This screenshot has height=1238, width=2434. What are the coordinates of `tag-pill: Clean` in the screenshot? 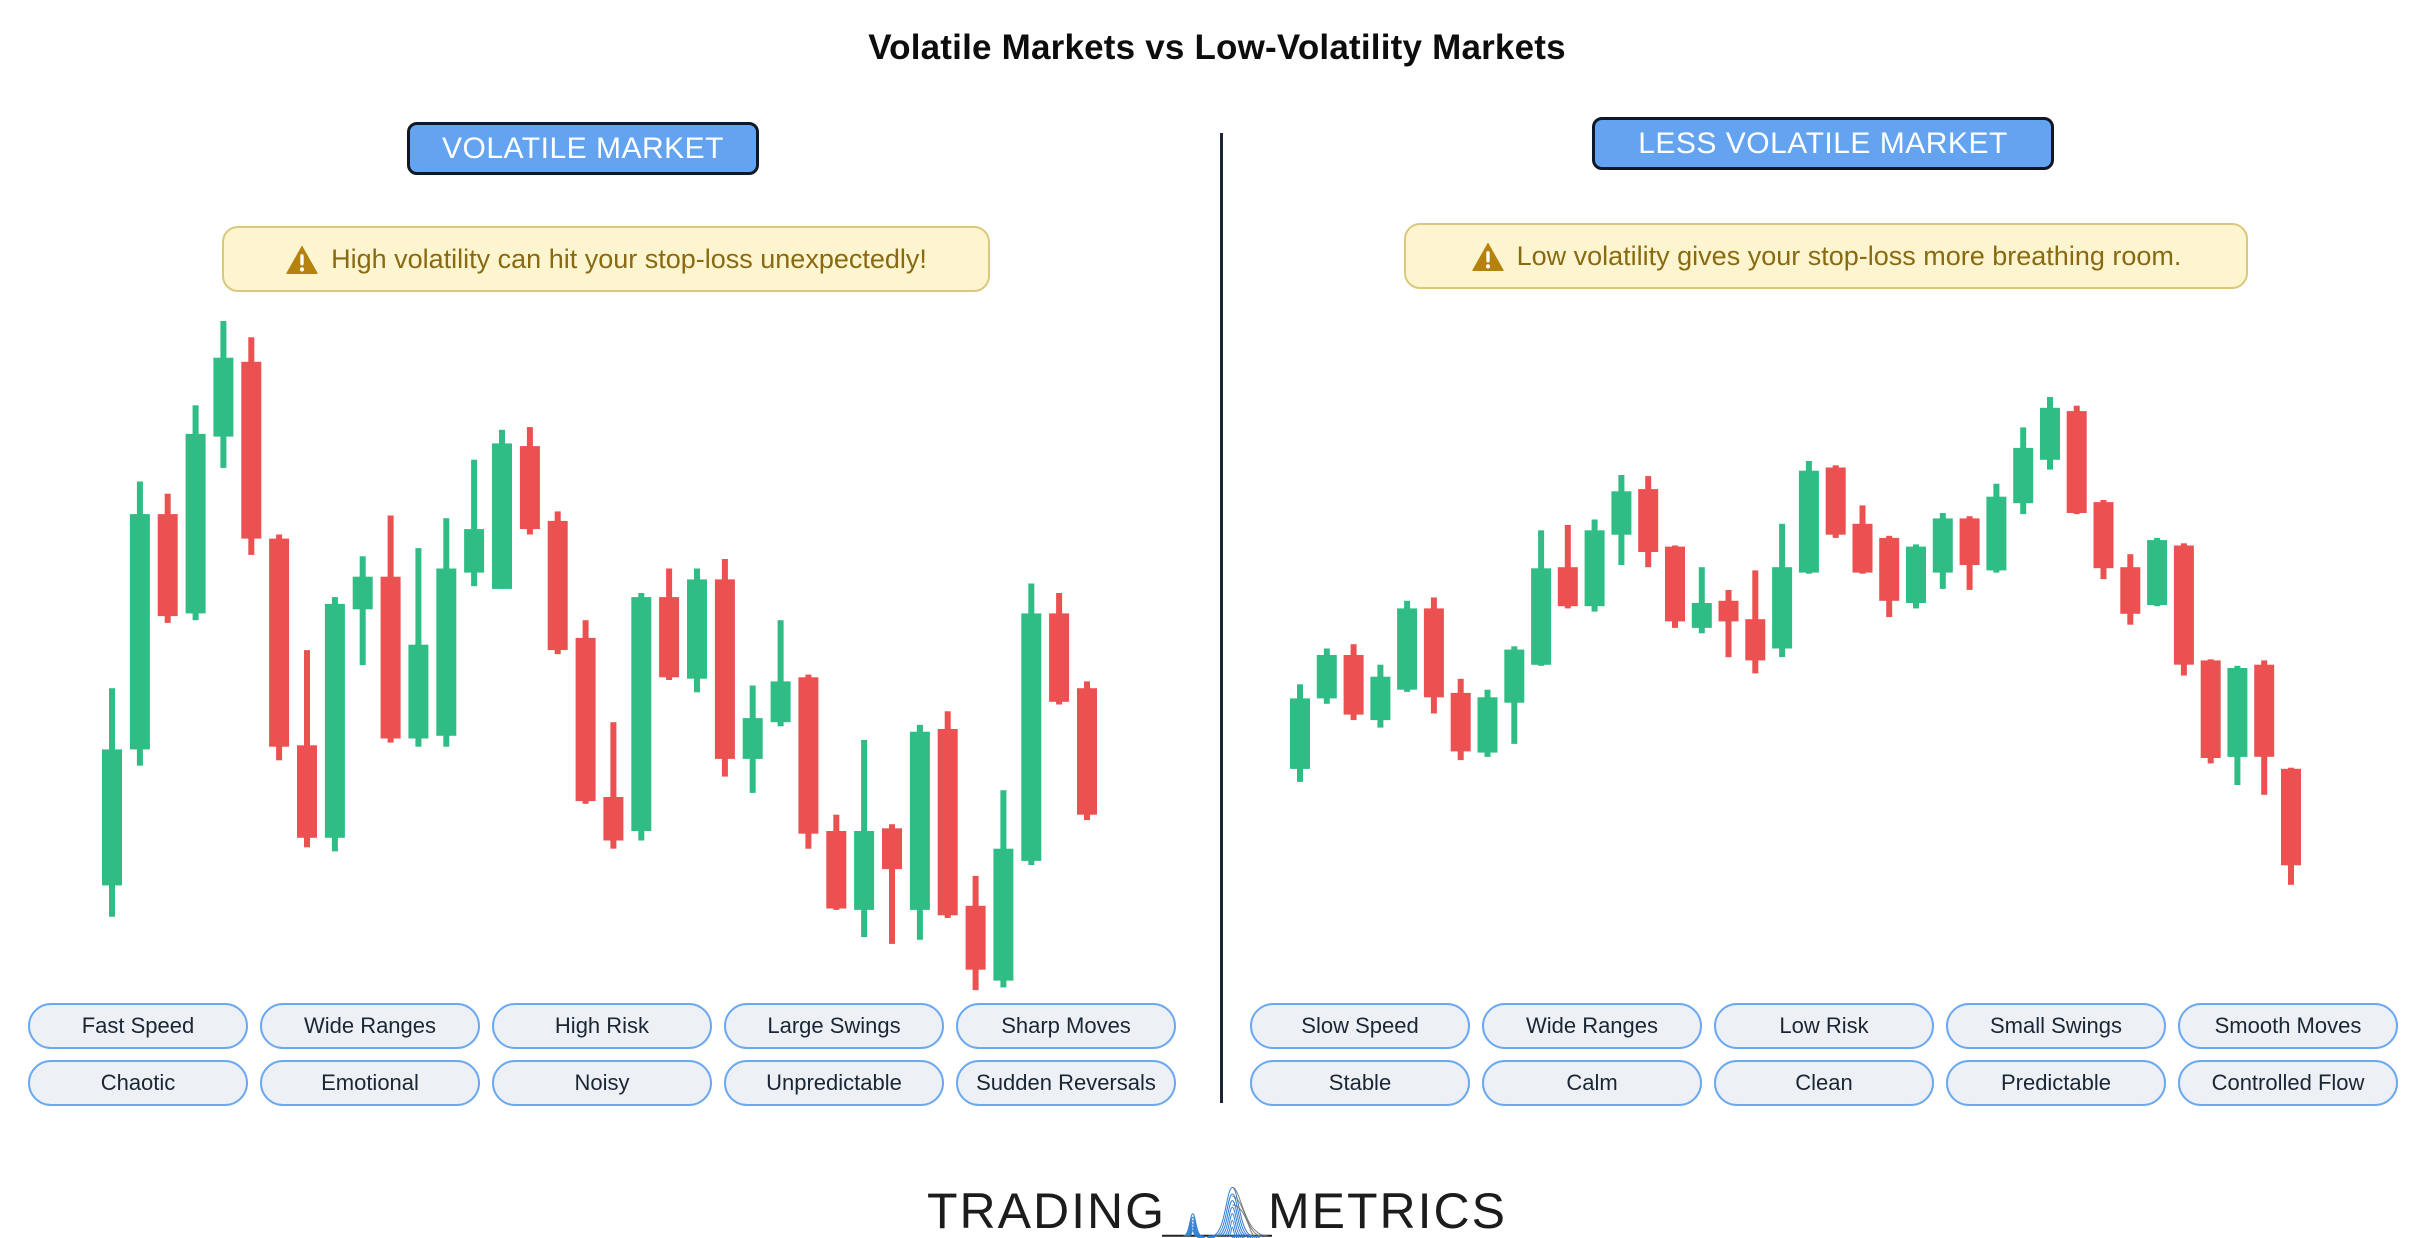 It's located at (1824, 1083).